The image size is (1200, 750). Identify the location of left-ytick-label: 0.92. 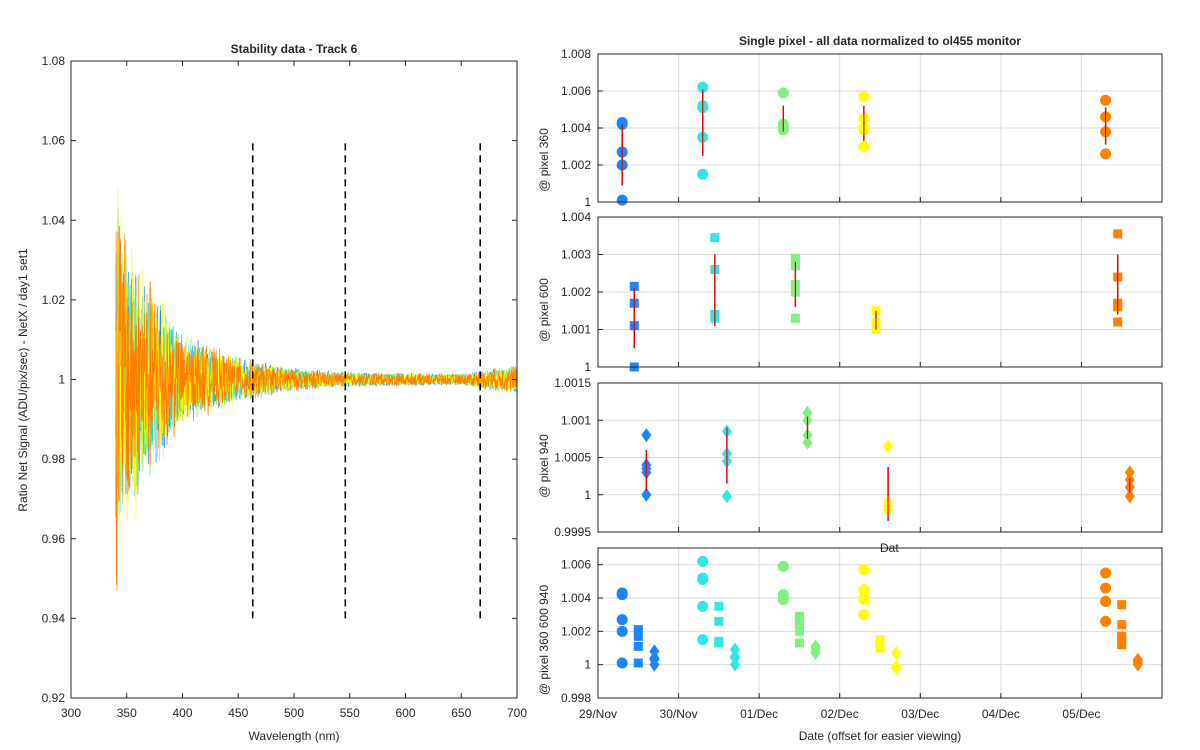
(54, 698).